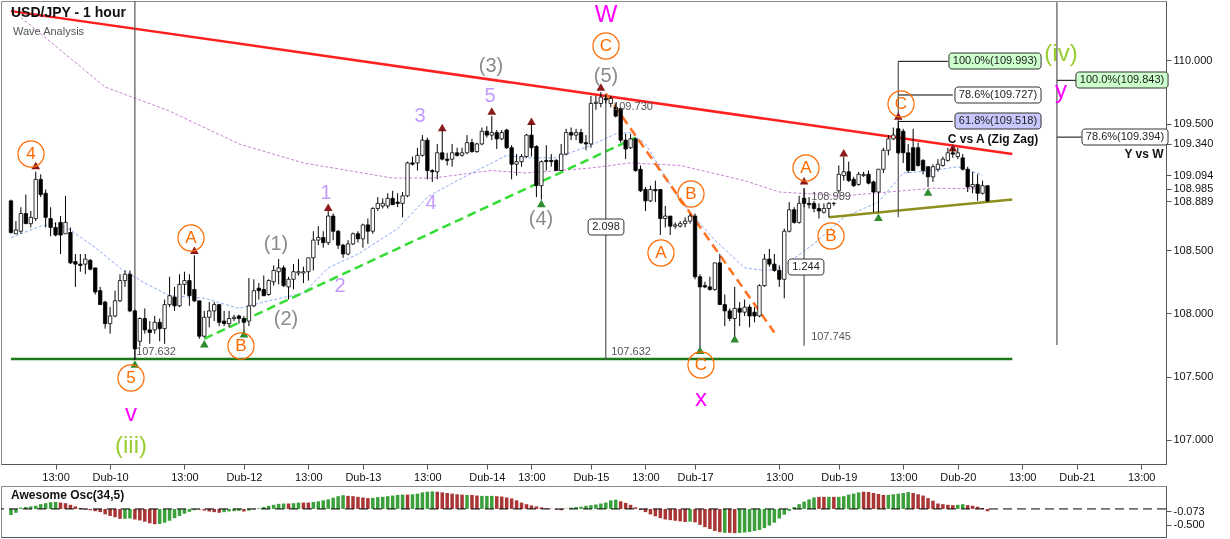  I want to click on x-tick-label: Dub-19, so click(839, 476).